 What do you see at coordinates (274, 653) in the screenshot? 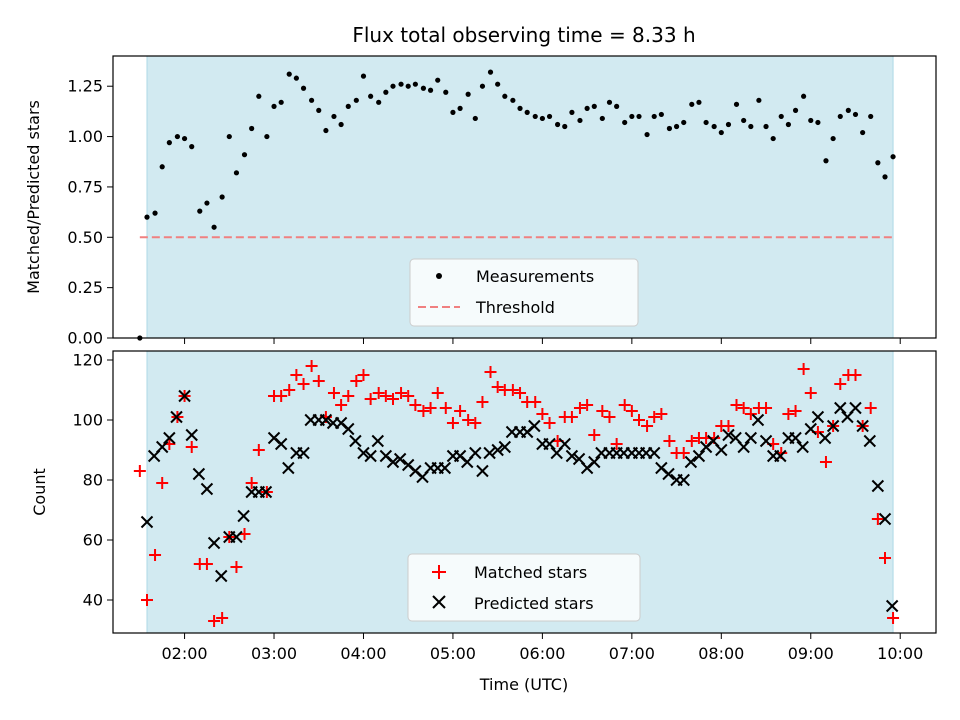
I see `count-x-tick-label: 03:00` at bounding box center [274, 653].